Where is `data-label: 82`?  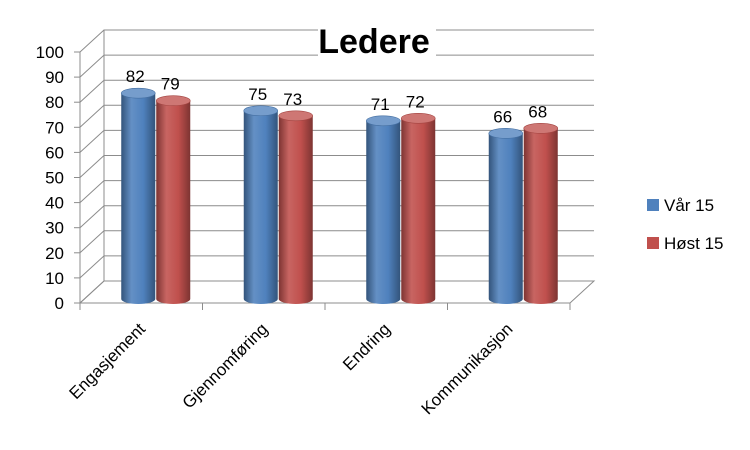
data-label: 82 is located at coordinates (135, 76).